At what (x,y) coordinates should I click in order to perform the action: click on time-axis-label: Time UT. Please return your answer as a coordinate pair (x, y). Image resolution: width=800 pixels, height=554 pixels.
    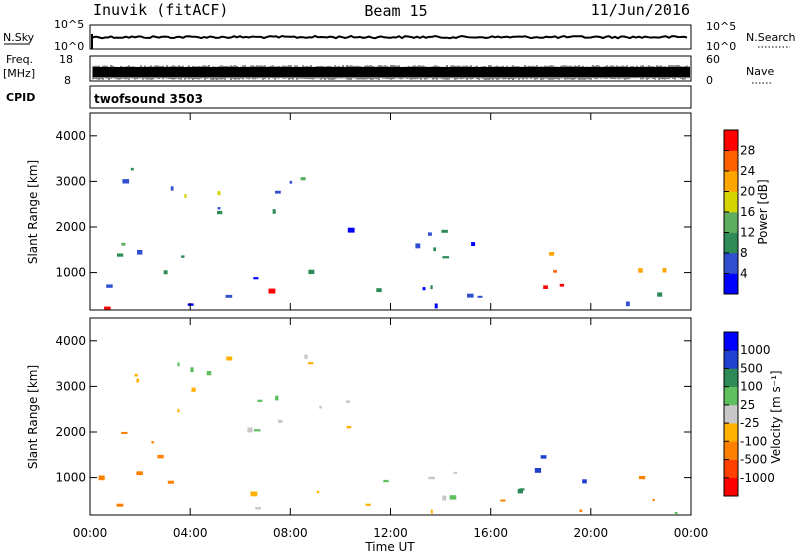
    Looking at the image, I should click on (389, 547).